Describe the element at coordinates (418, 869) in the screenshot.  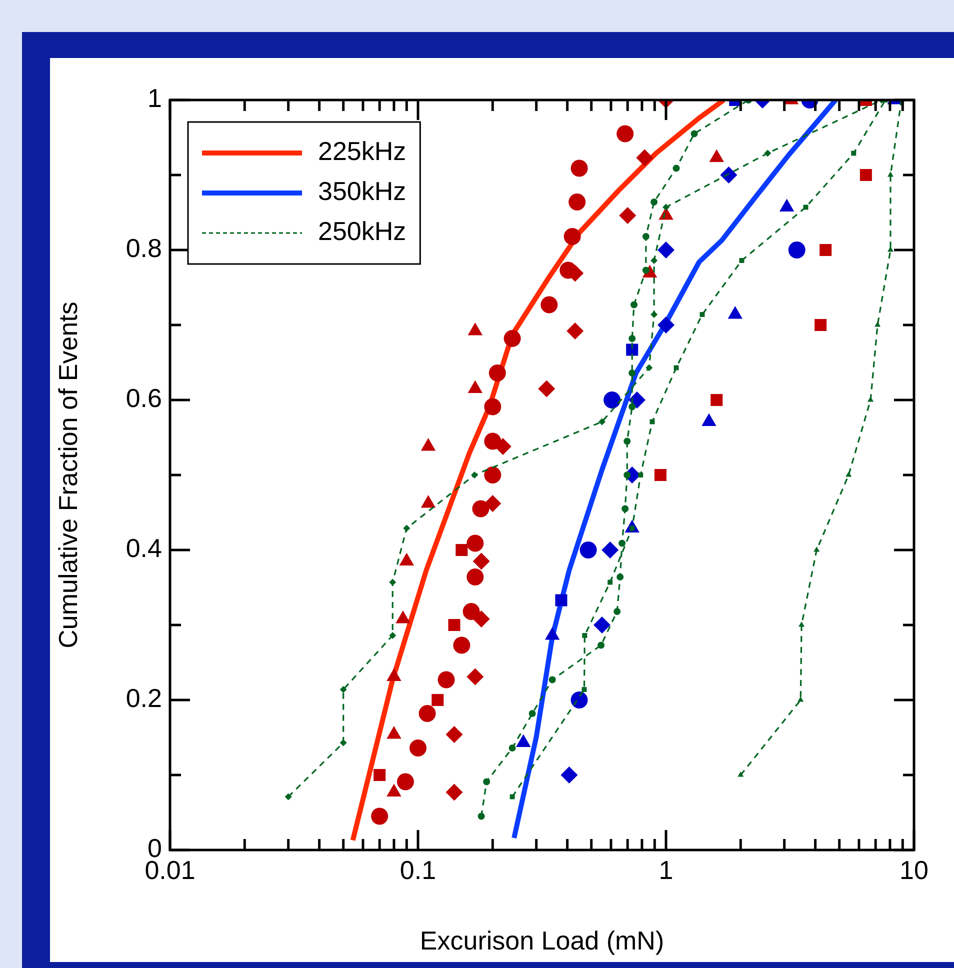
I see `x-tick-label: 0.1` at that location.